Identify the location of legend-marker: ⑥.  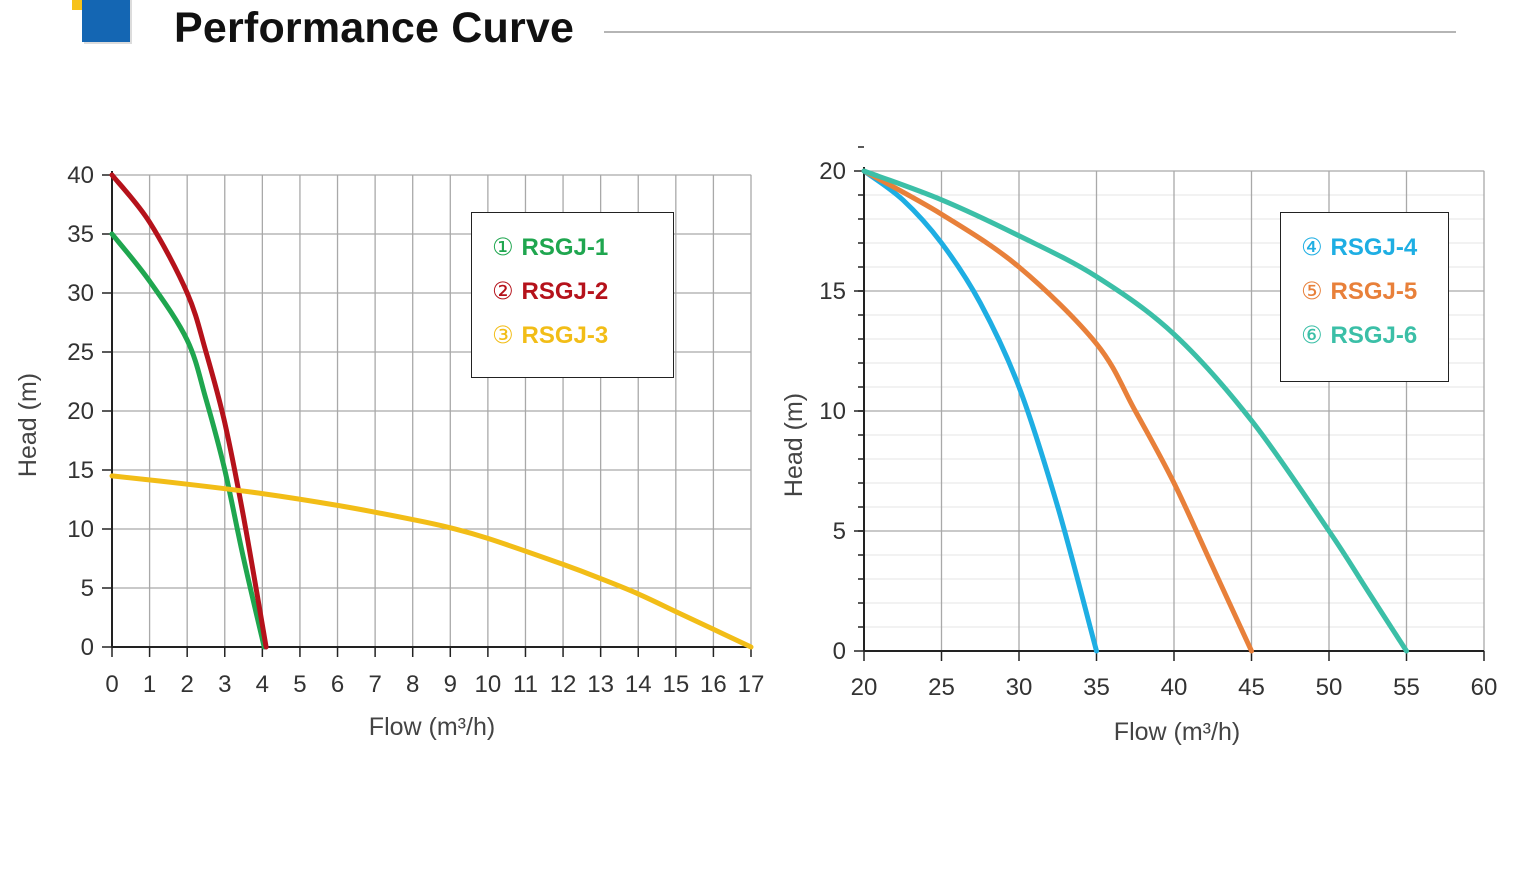
(1312, 335).